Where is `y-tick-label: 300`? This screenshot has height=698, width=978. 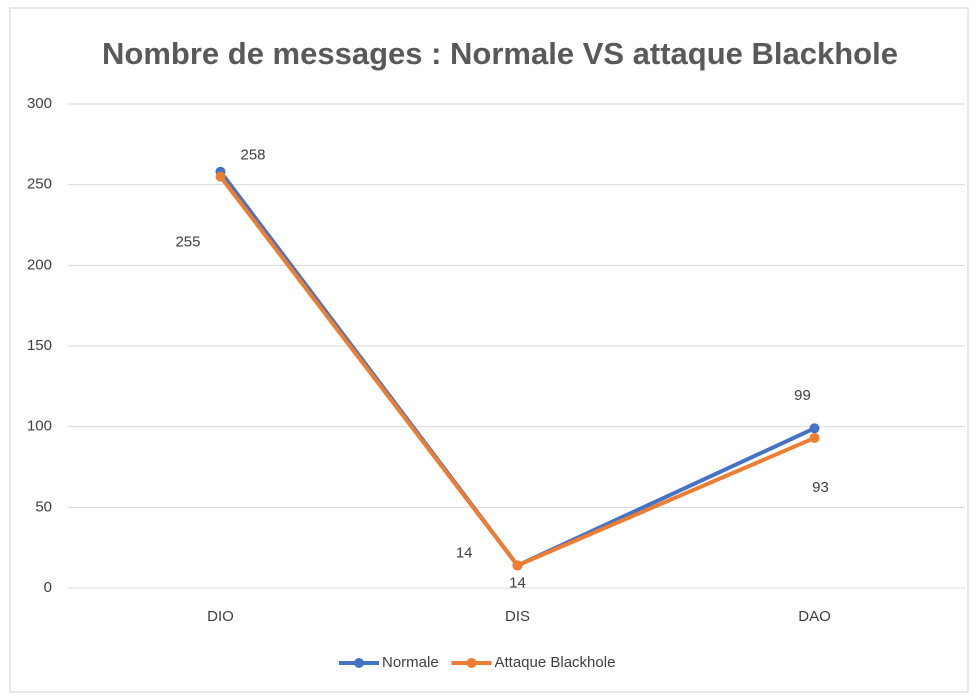 y-tick-label: 300 is located at coordinates (39, 103).